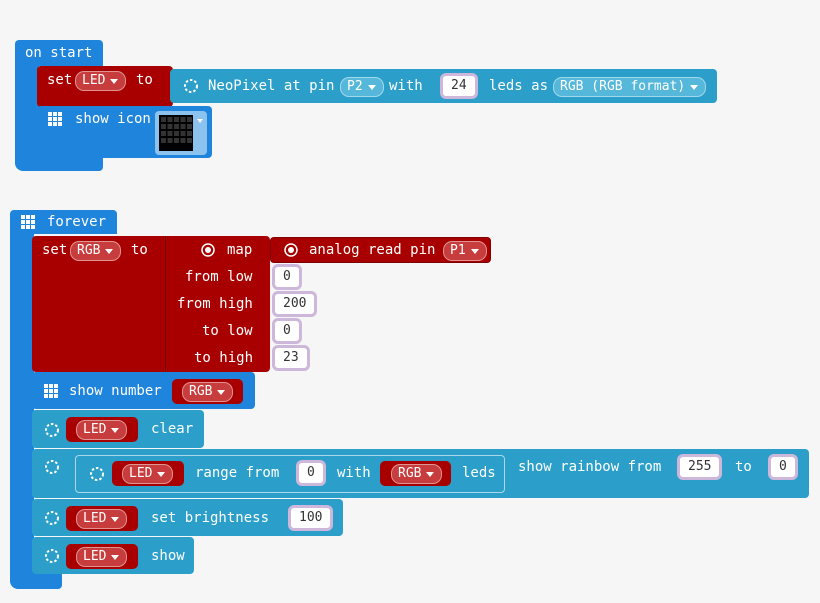 Image resolution: width=820 pixels, height=603 pixels. I want to click on on-start-arm, so click(27, 114).